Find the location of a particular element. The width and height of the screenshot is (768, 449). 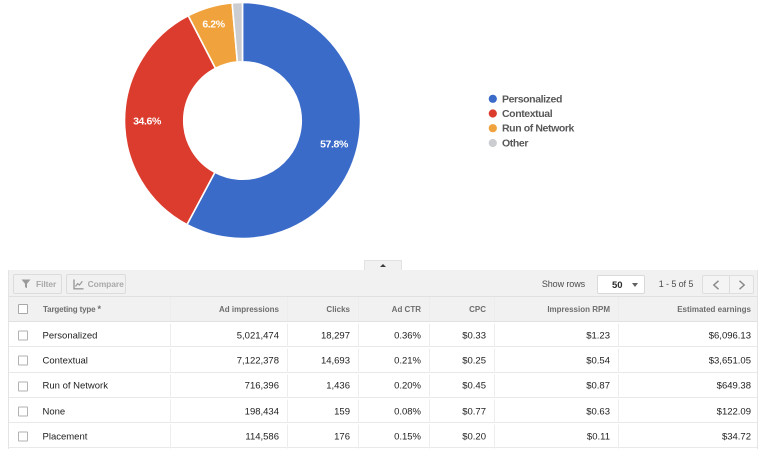

svg-text: 57.8% is located at coordinates (334, 145).